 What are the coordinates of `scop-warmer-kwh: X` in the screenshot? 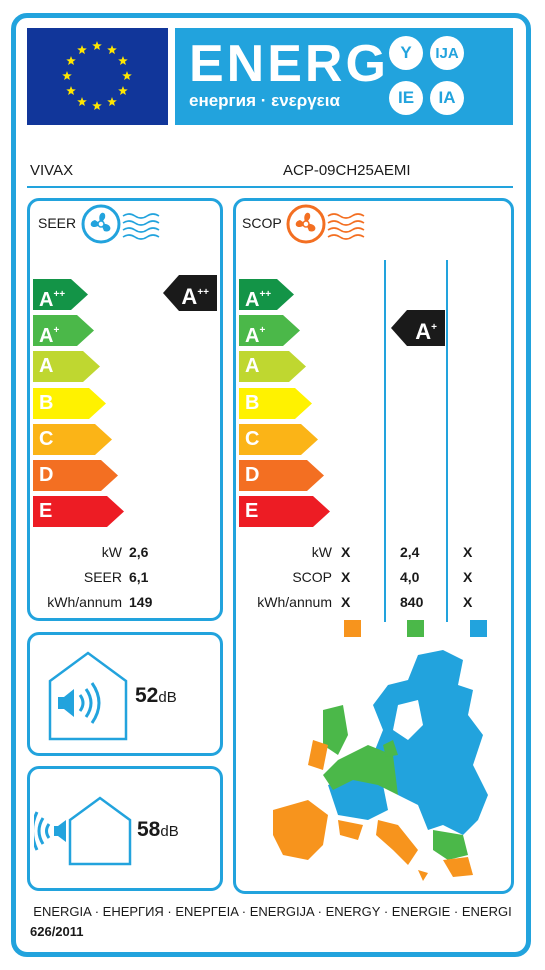 It's located at (468, 602).